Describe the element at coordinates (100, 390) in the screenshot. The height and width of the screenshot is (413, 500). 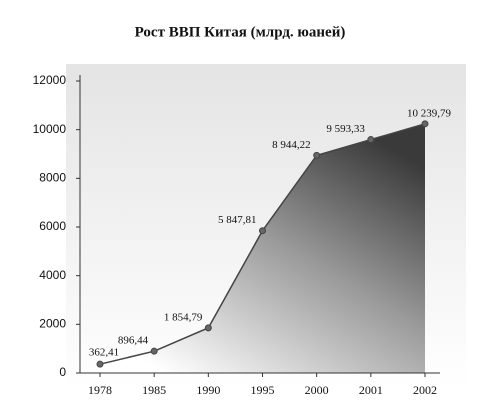
I see `x-tick-label: 1978` at that location.